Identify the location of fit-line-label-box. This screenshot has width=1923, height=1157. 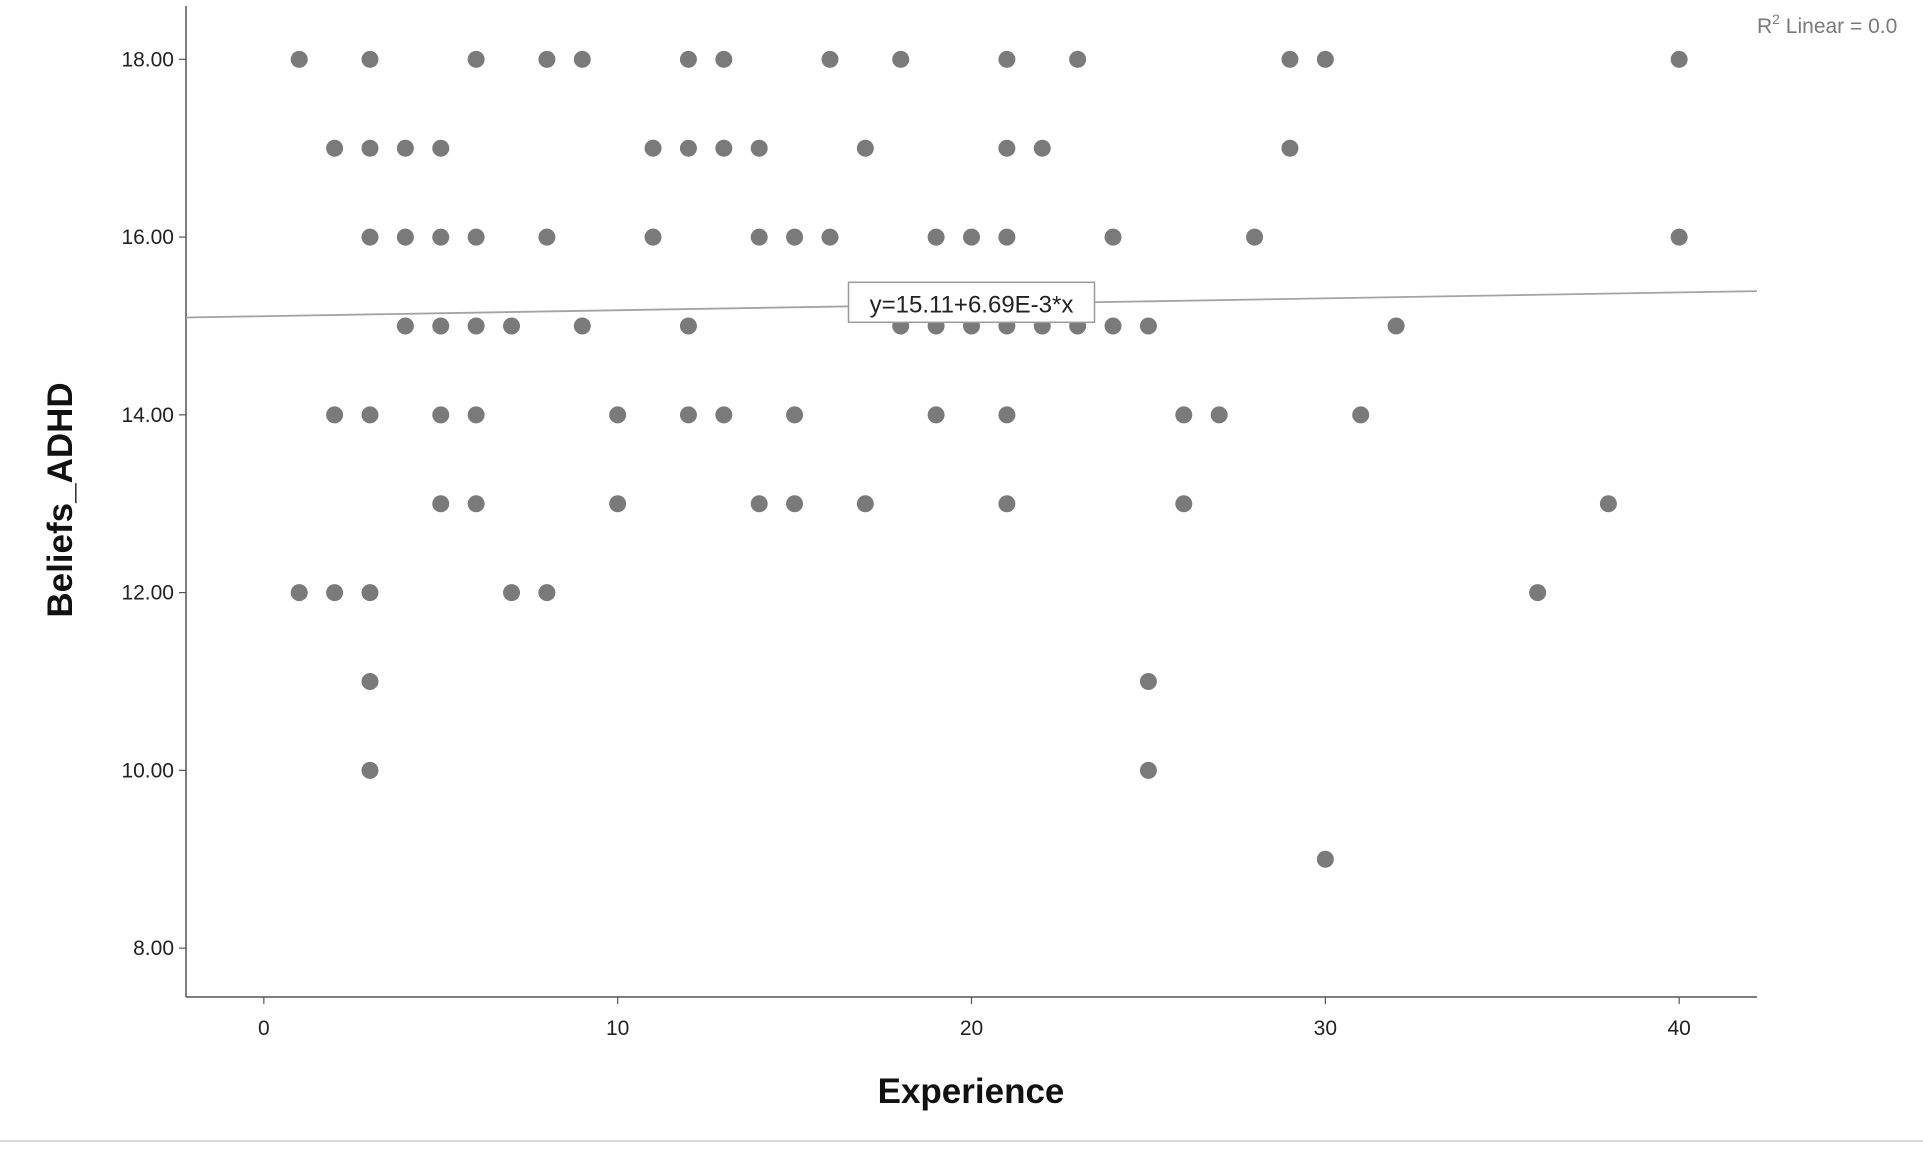
(971, 302).